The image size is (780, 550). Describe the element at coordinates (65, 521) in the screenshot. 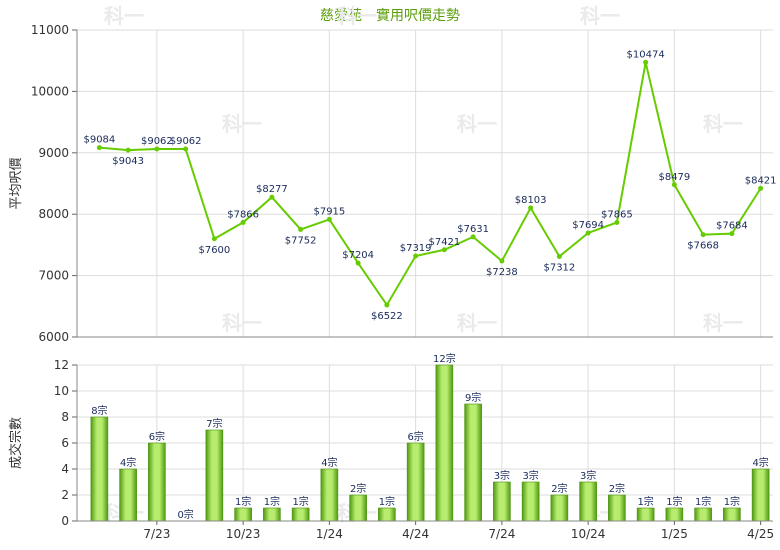

I see `volume-y-tick-label: 0` at that location.